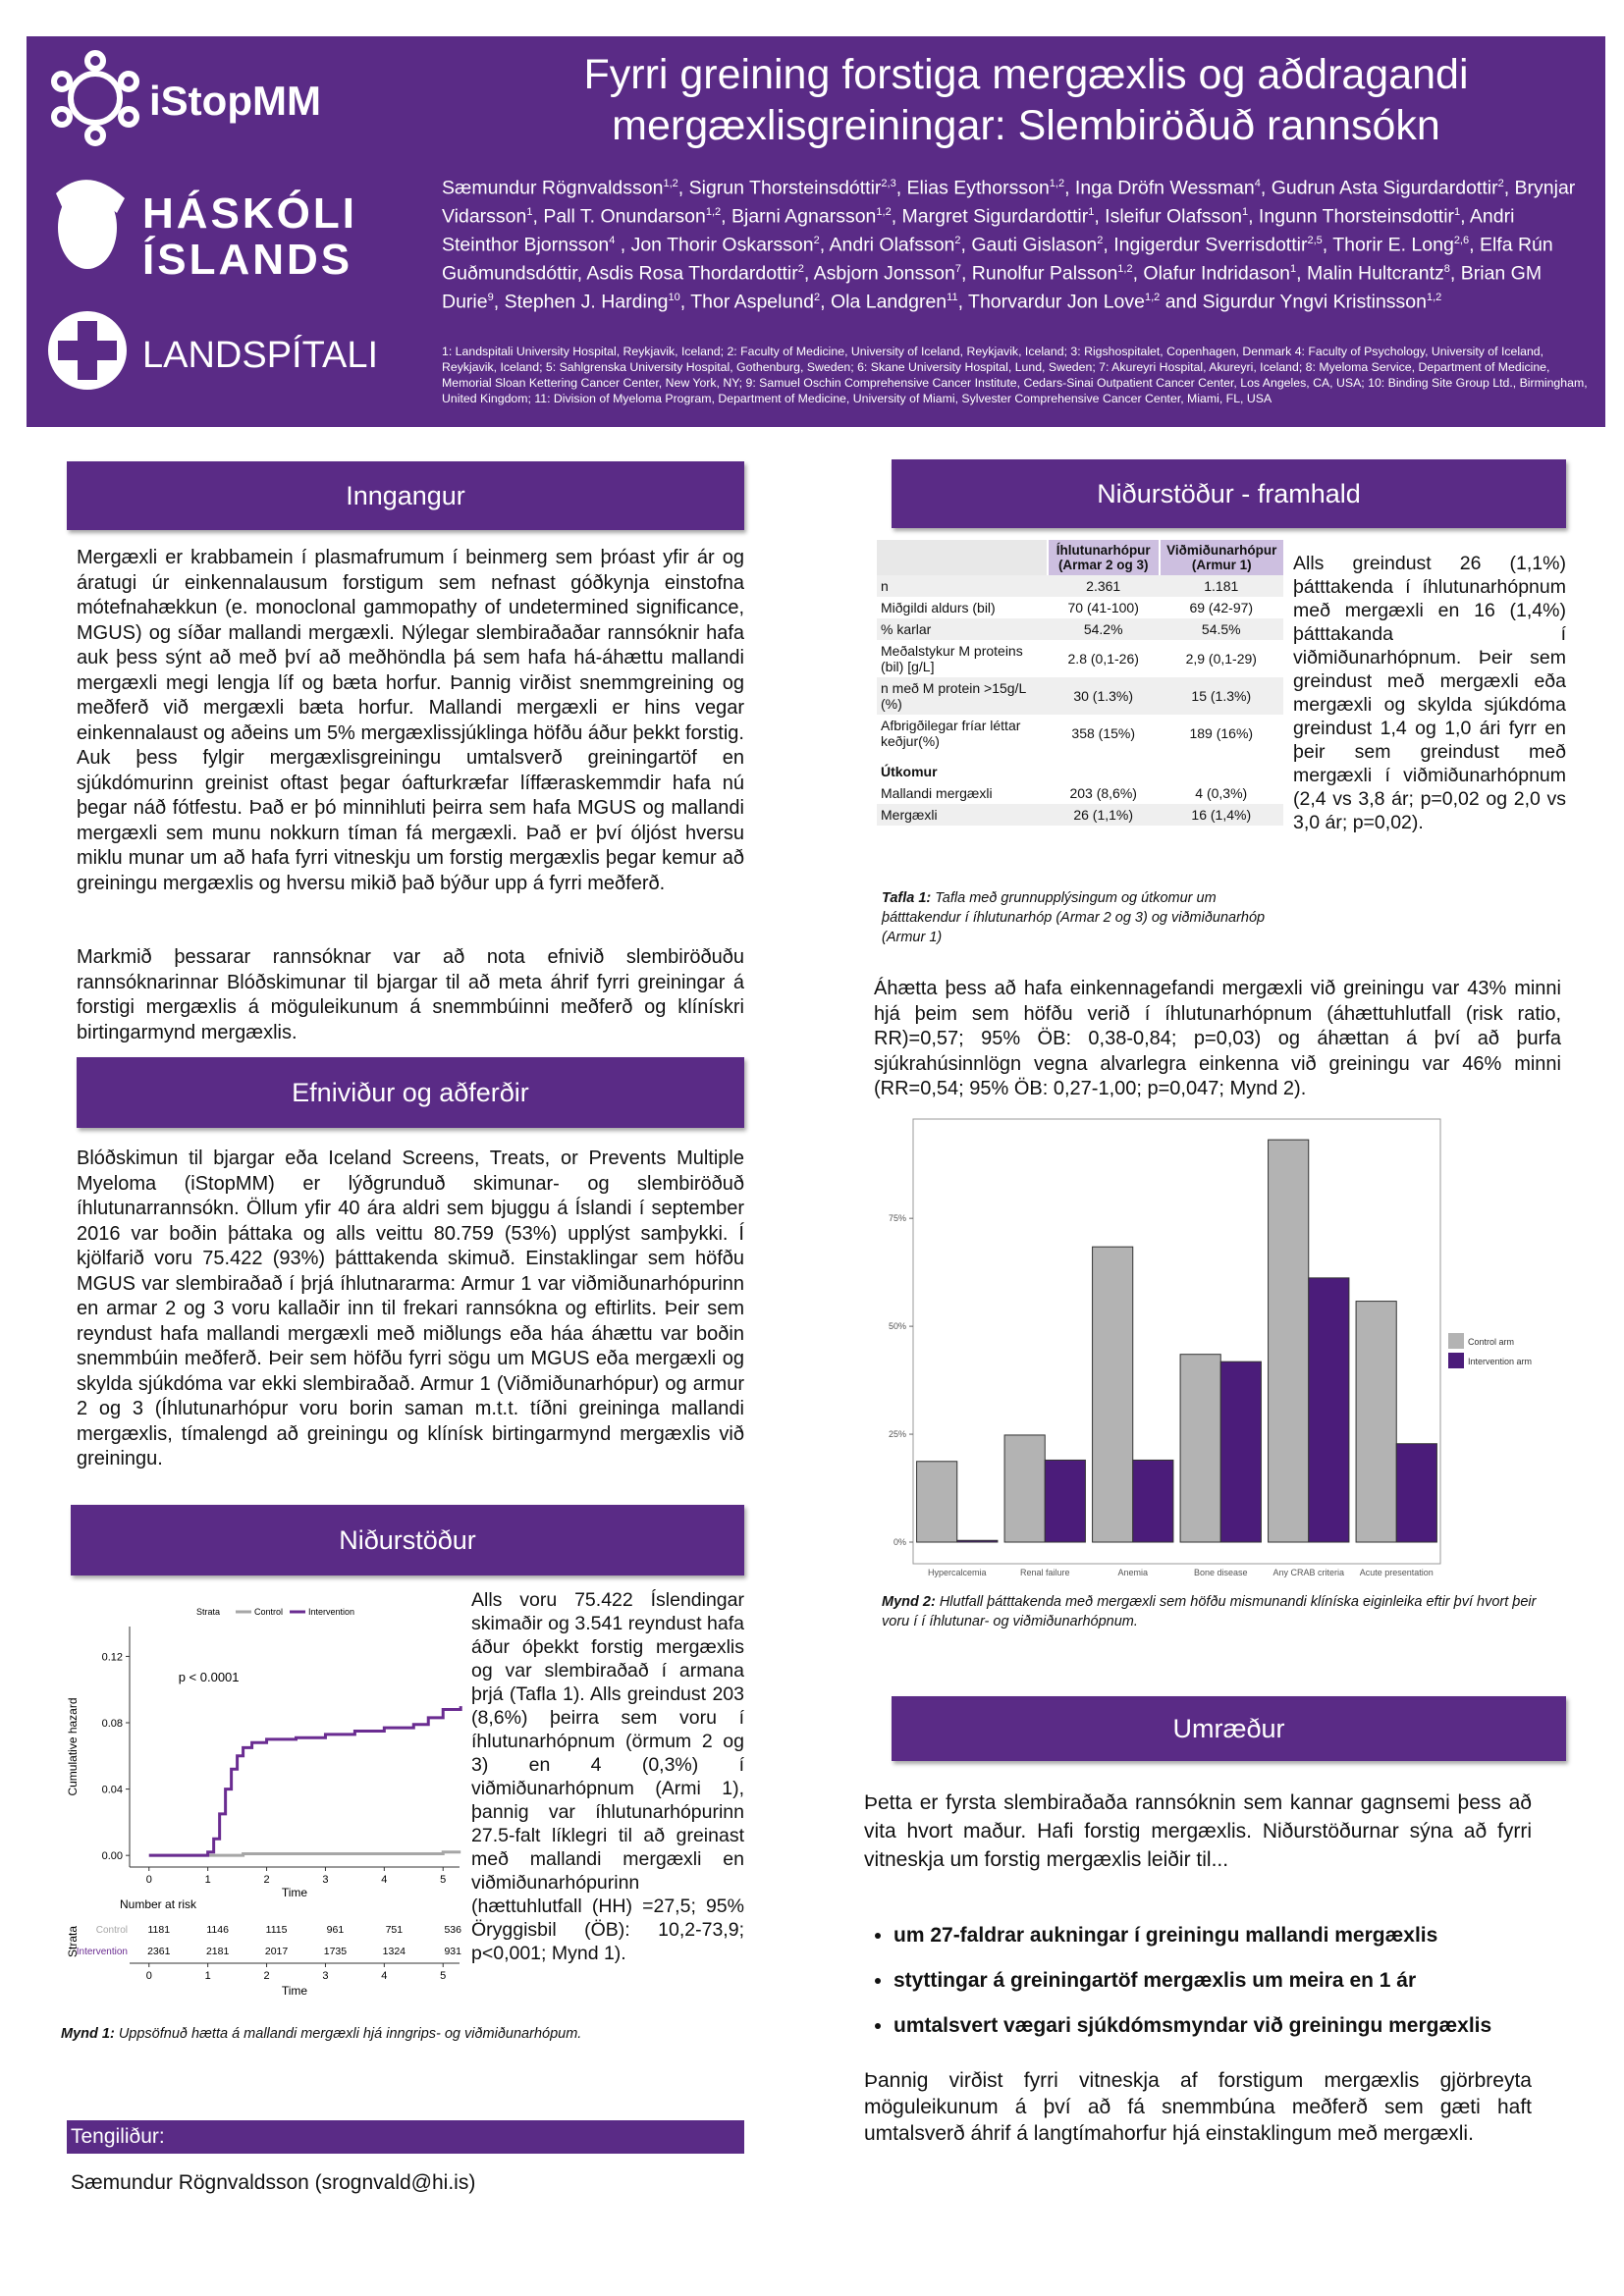 The image size is (1624, 2296). Describe the element at coordinates (112, 1790) in the screenshot. I see `y-tick-label: 0.04` at that location.